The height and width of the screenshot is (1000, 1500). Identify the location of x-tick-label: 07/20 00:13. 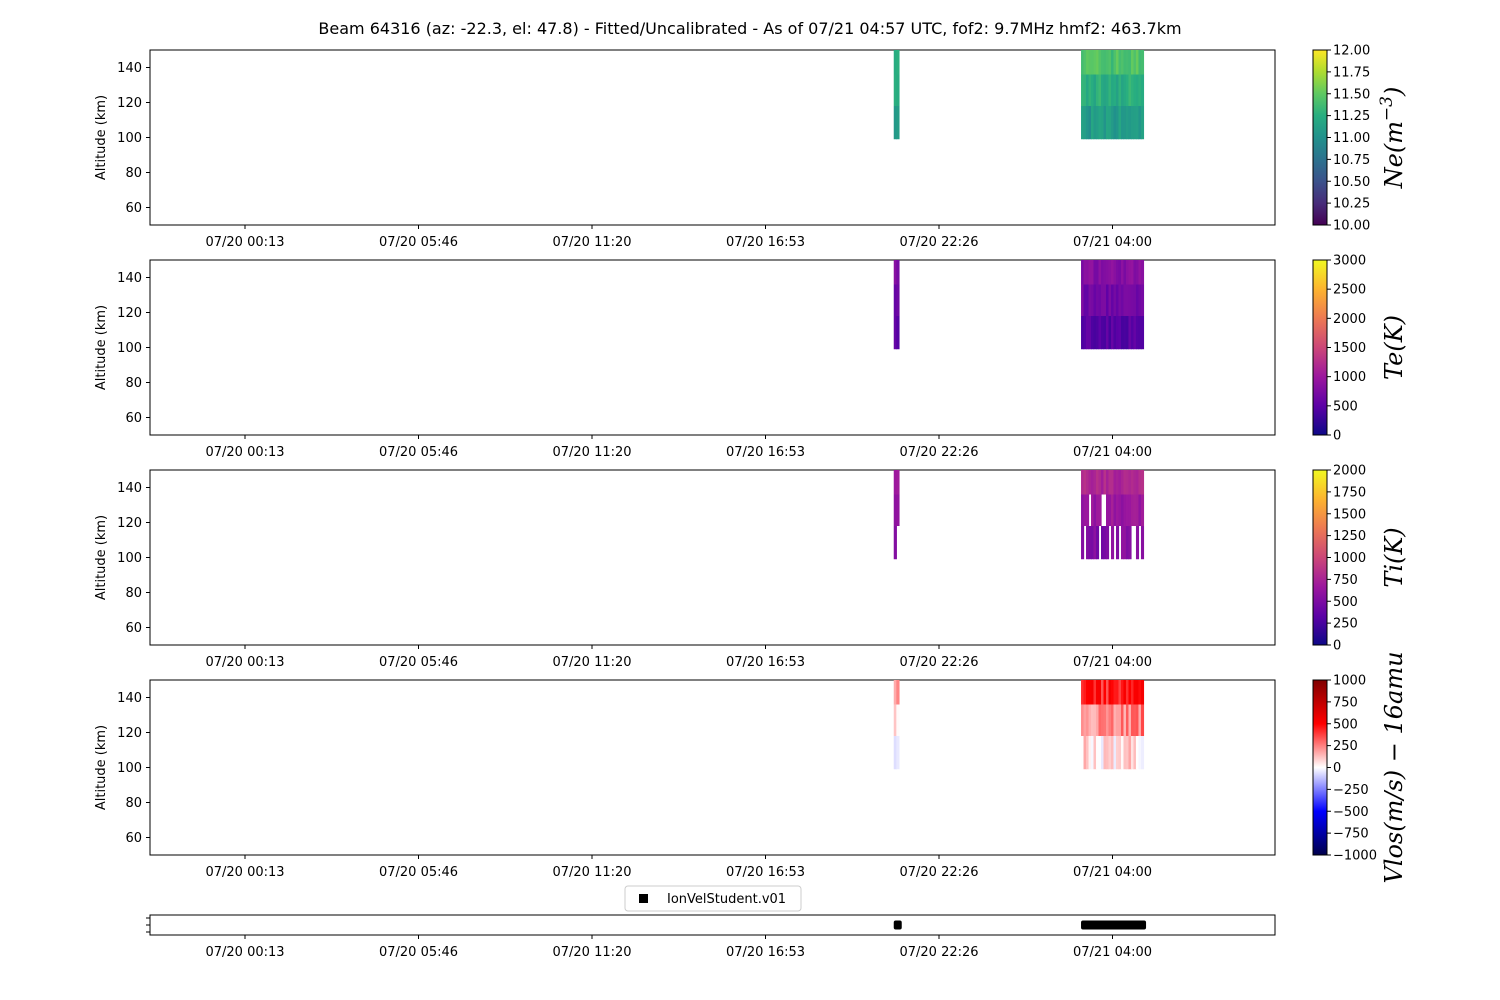
(244, 662).